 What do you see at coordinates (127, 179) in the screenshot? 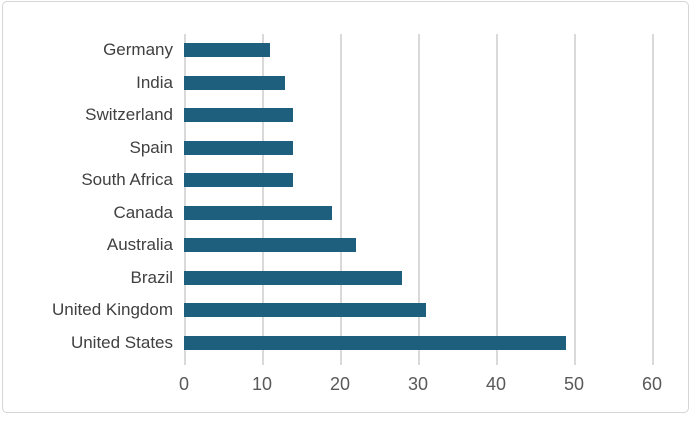
I see `category-label: South Africa` at bounding box center [127, 179].